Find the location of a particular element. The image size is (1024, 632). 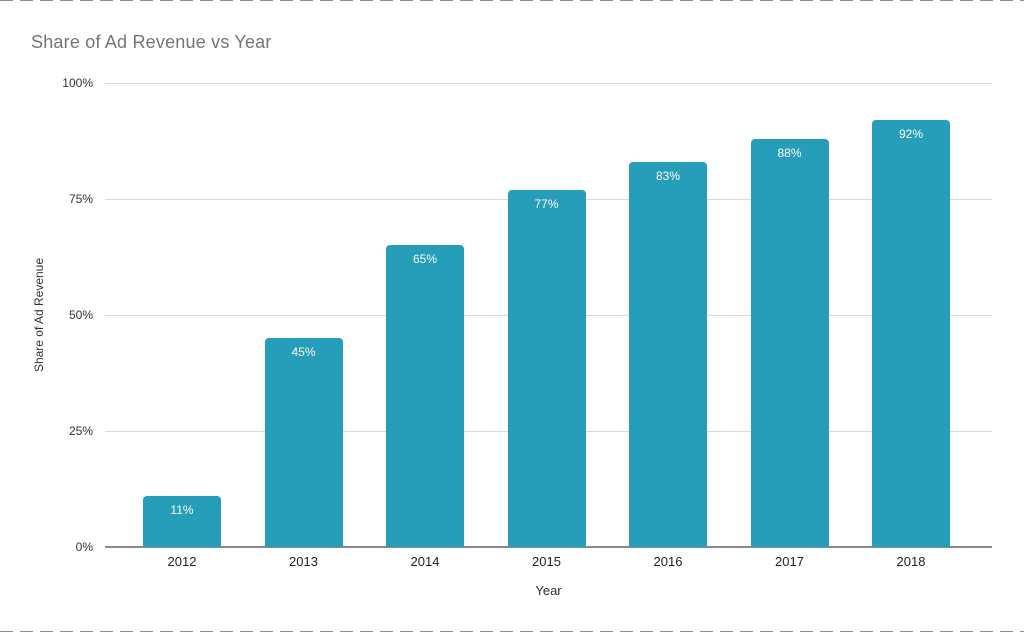

y-tick-label-50%: 50% is located at coordinates (80, 315).